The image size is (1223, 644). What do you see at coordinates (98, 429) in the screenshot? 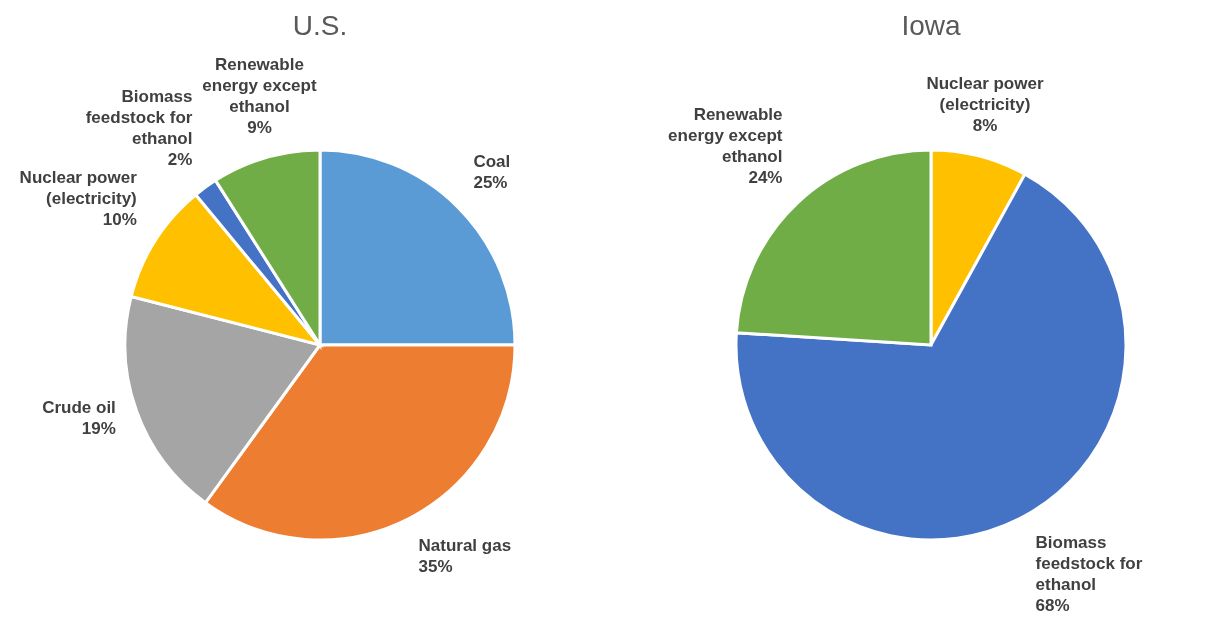
I see `data-label: 19%` at bounding box center [98, 429].